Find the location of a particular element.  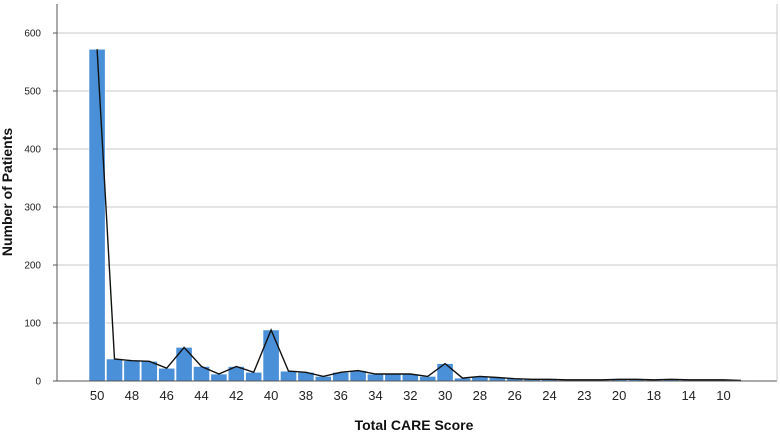

x-tick-label: 26 is located at coordinates (514, 395).